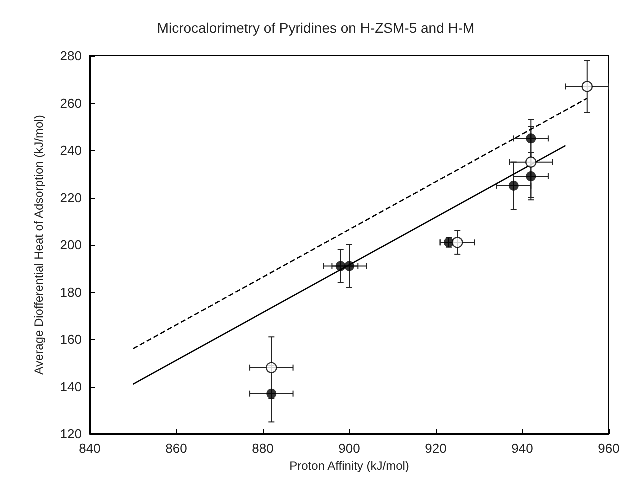 Image resolution: width=632 pixels, height=498 pixels. I want to click on x-tick-label: 860, so click(177, 448).